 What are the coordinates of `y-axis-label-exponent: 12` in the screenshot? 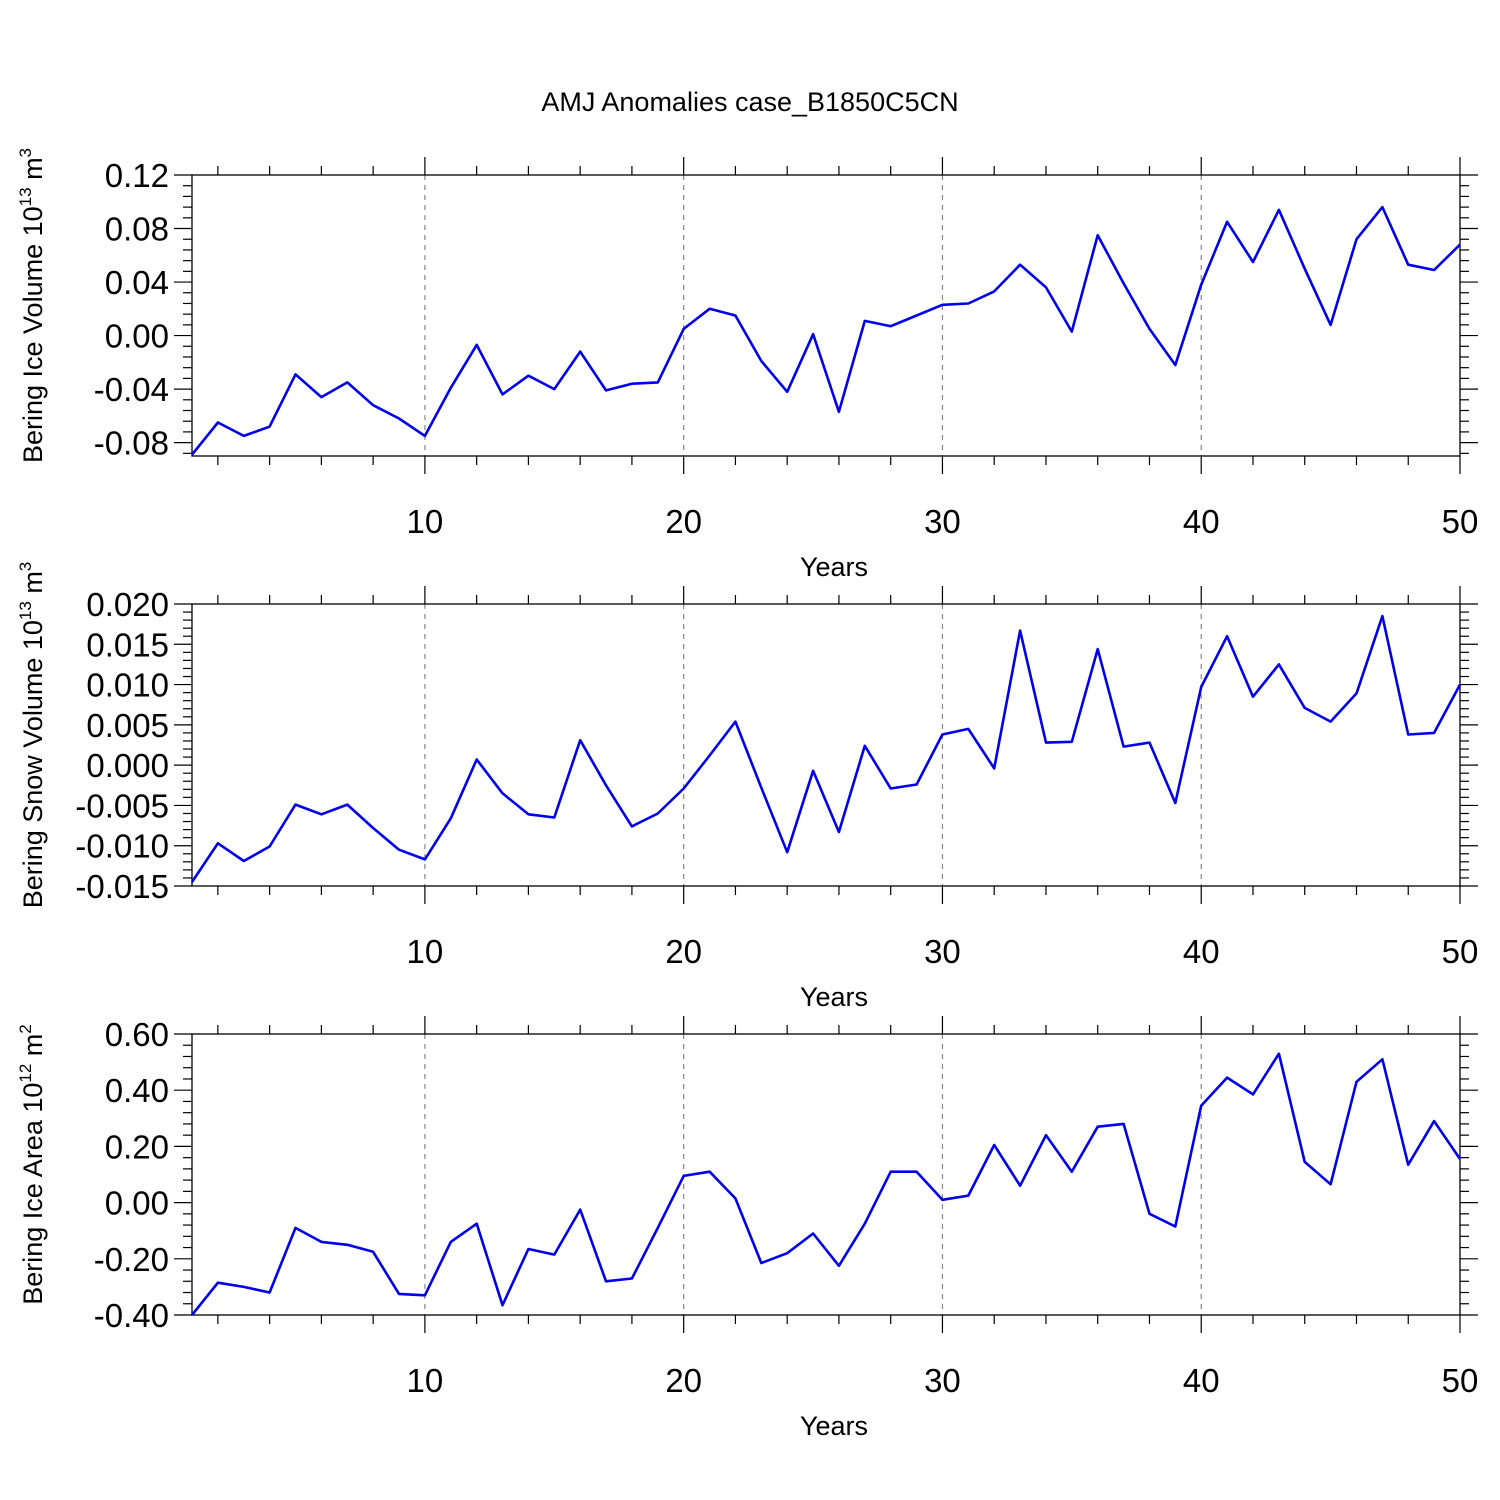 It's located at (25, 1073).